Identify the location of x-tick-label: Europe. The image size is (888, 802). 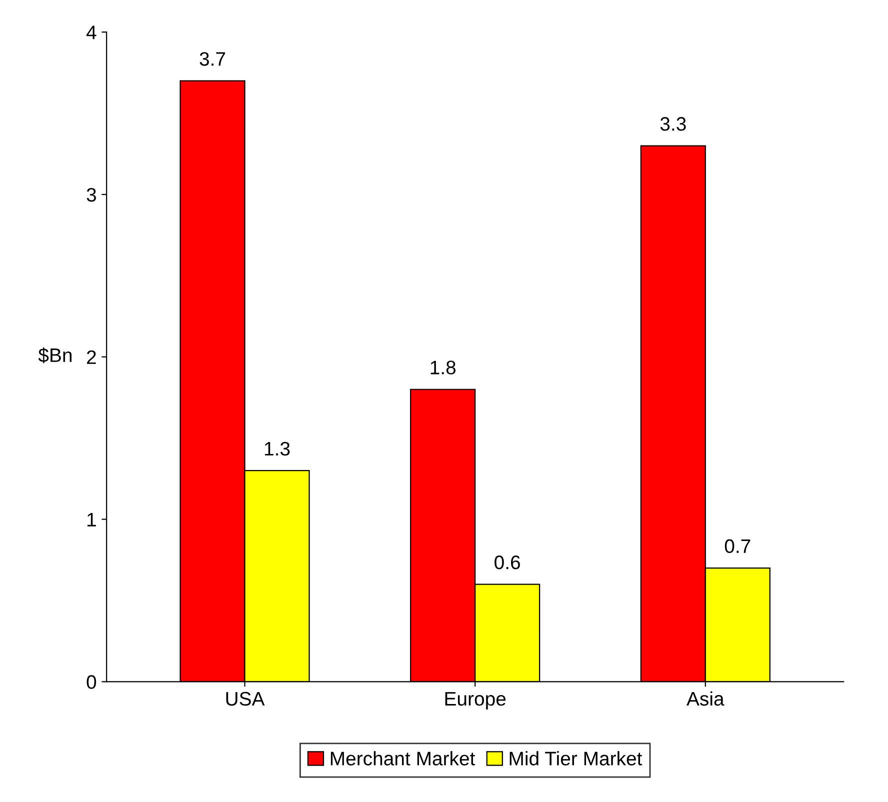
(475, 701).